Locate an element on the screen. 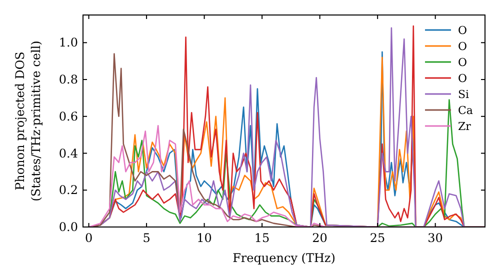  y-tick-label: 0.2 is located at coordinates (68, 190).